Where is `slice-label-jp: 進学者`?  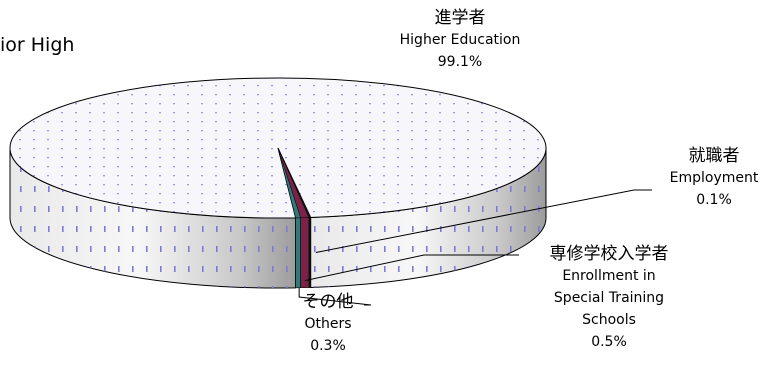
slice-label-jp: 進学者 is located at coordinates (460, 18).